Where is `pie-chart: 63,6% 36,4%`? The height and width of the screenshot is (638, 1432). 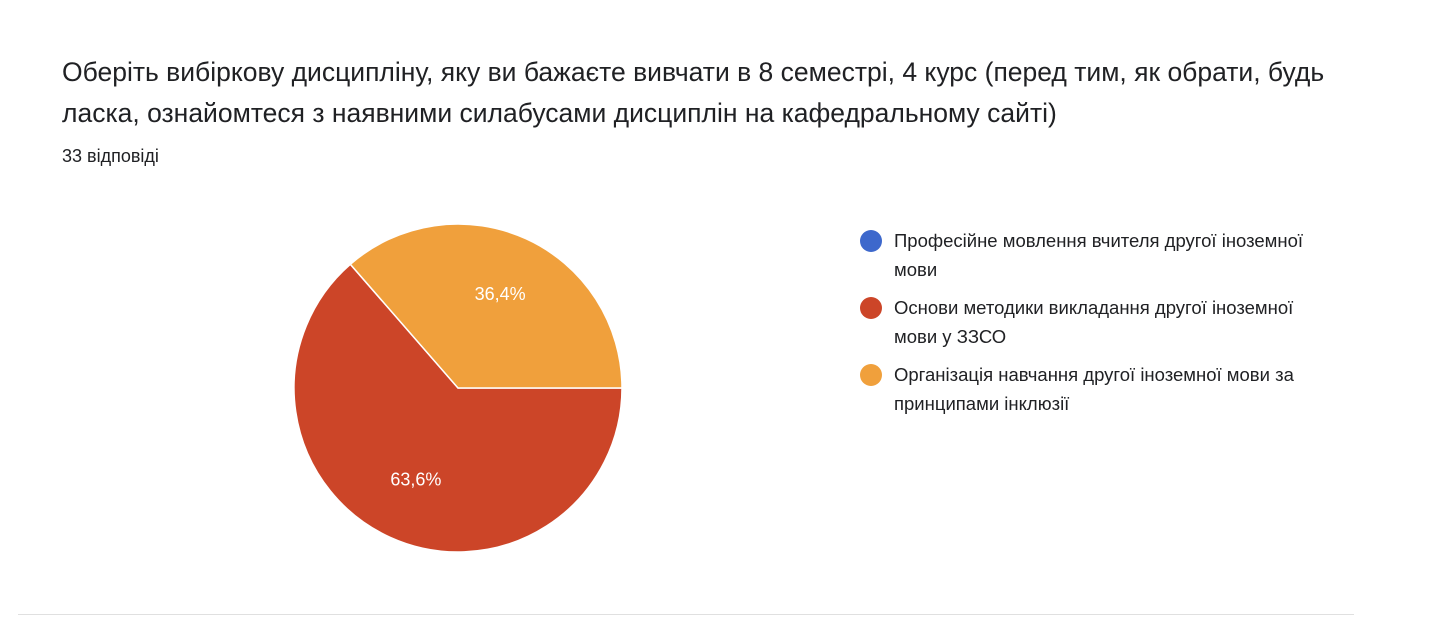 pie-chart: 63,6% 36,4% is located at coordinates (458, 388).